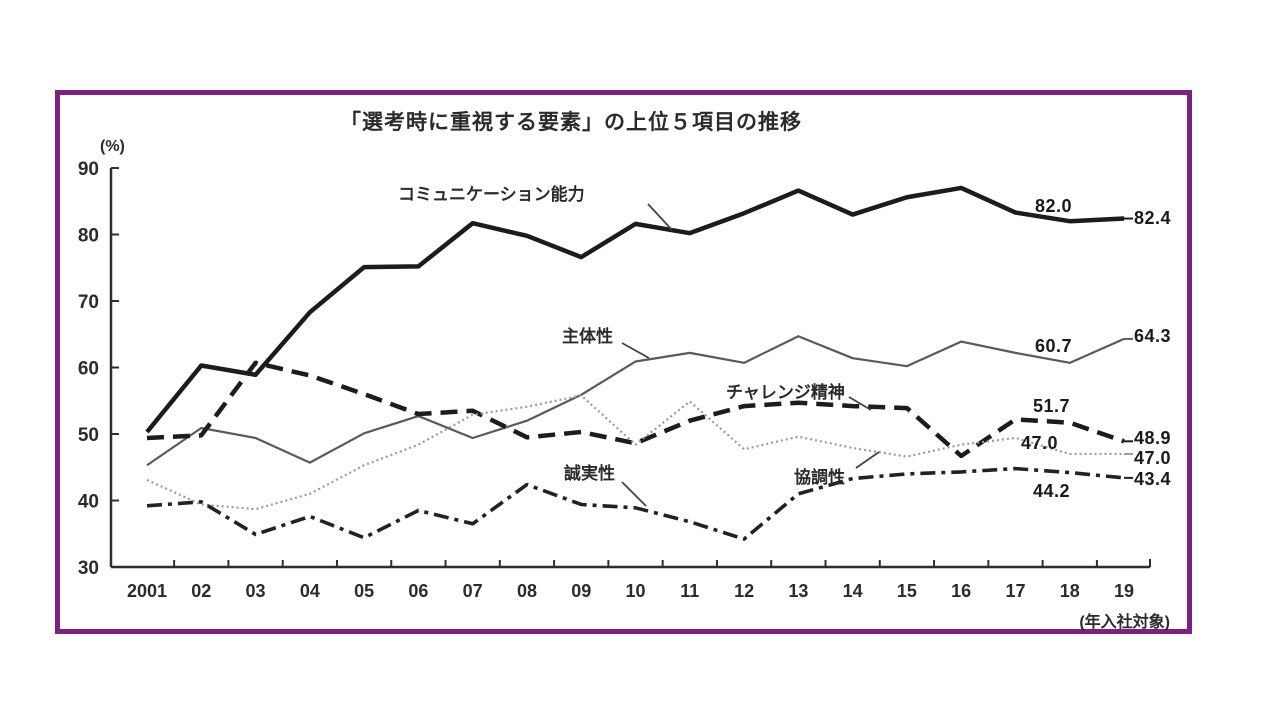 The width and height of the screenshot is (1280, 720). I want to click on series-label-communication: コミュニケーション能力, so click(491, 194).